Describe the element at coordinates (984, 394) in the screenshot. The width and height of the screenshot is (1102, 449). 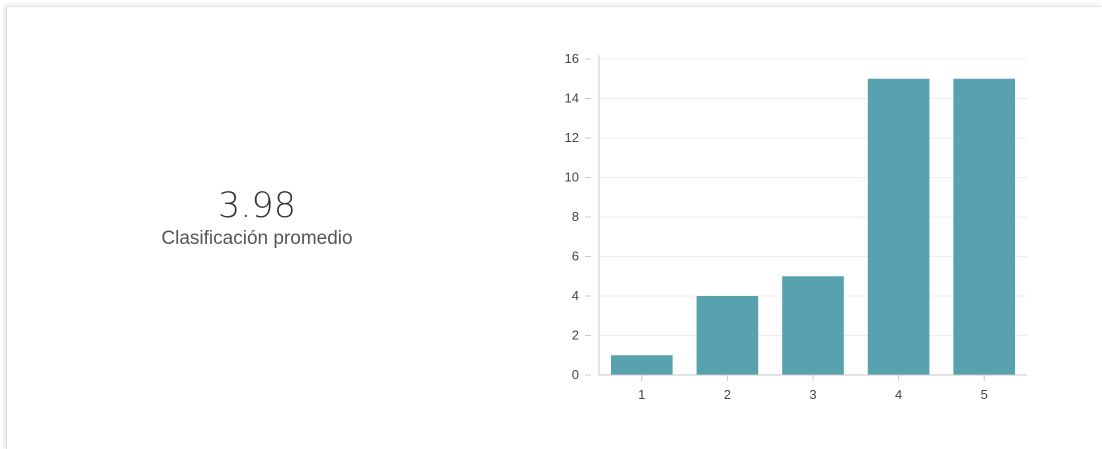
I see `x-tick-label: 5` at that location.